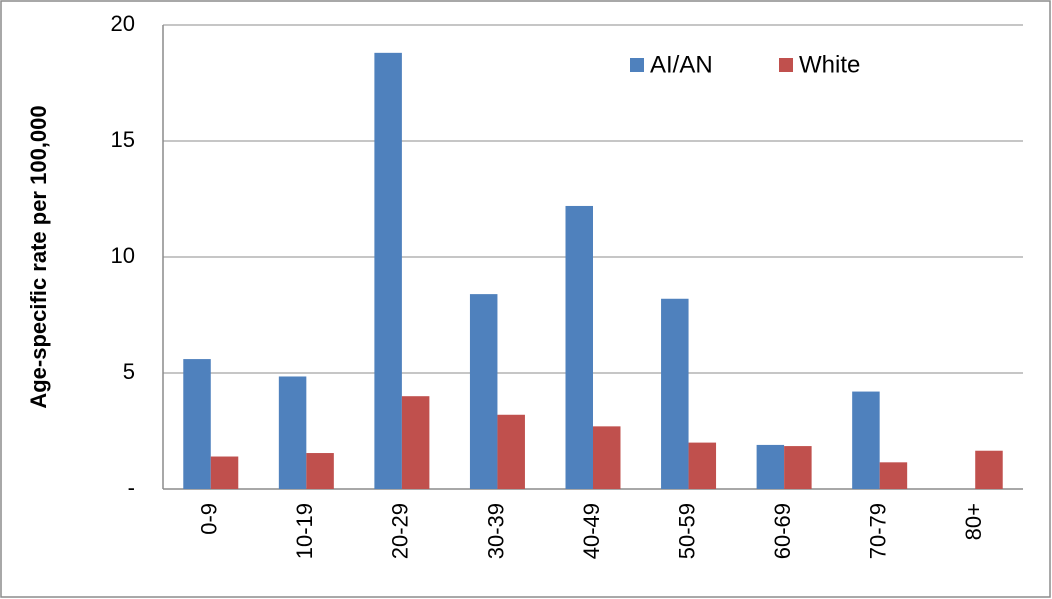  Describe the element at coordinates (782, 531) in the screenshot. I see `x-tick-label: 60-69` at that location.